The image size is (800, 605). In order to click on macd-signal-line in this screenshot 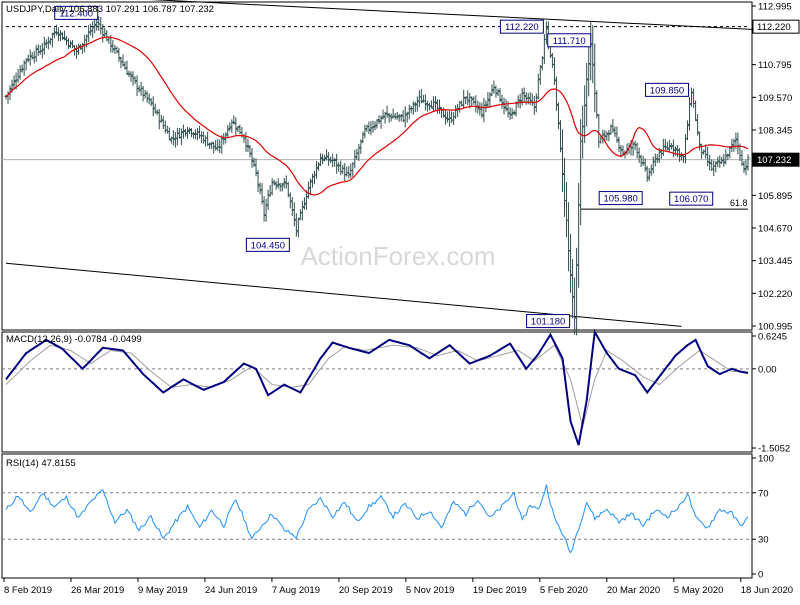, I will do `click(376, 386)`.